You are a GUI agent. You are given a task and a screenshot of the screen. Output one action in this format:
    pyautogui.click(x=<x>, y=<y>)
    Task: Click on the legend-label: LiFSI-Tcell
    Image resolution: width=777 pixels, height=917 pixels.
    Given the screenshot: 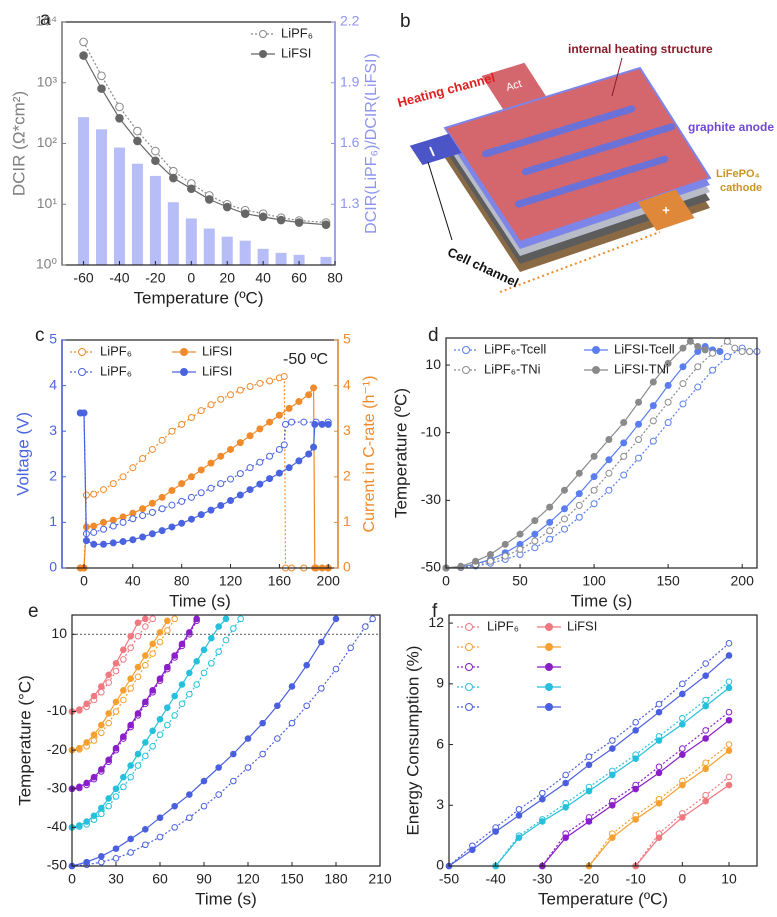 What is the action you would take?
    pyautogui.click(x=644, y=348)
    